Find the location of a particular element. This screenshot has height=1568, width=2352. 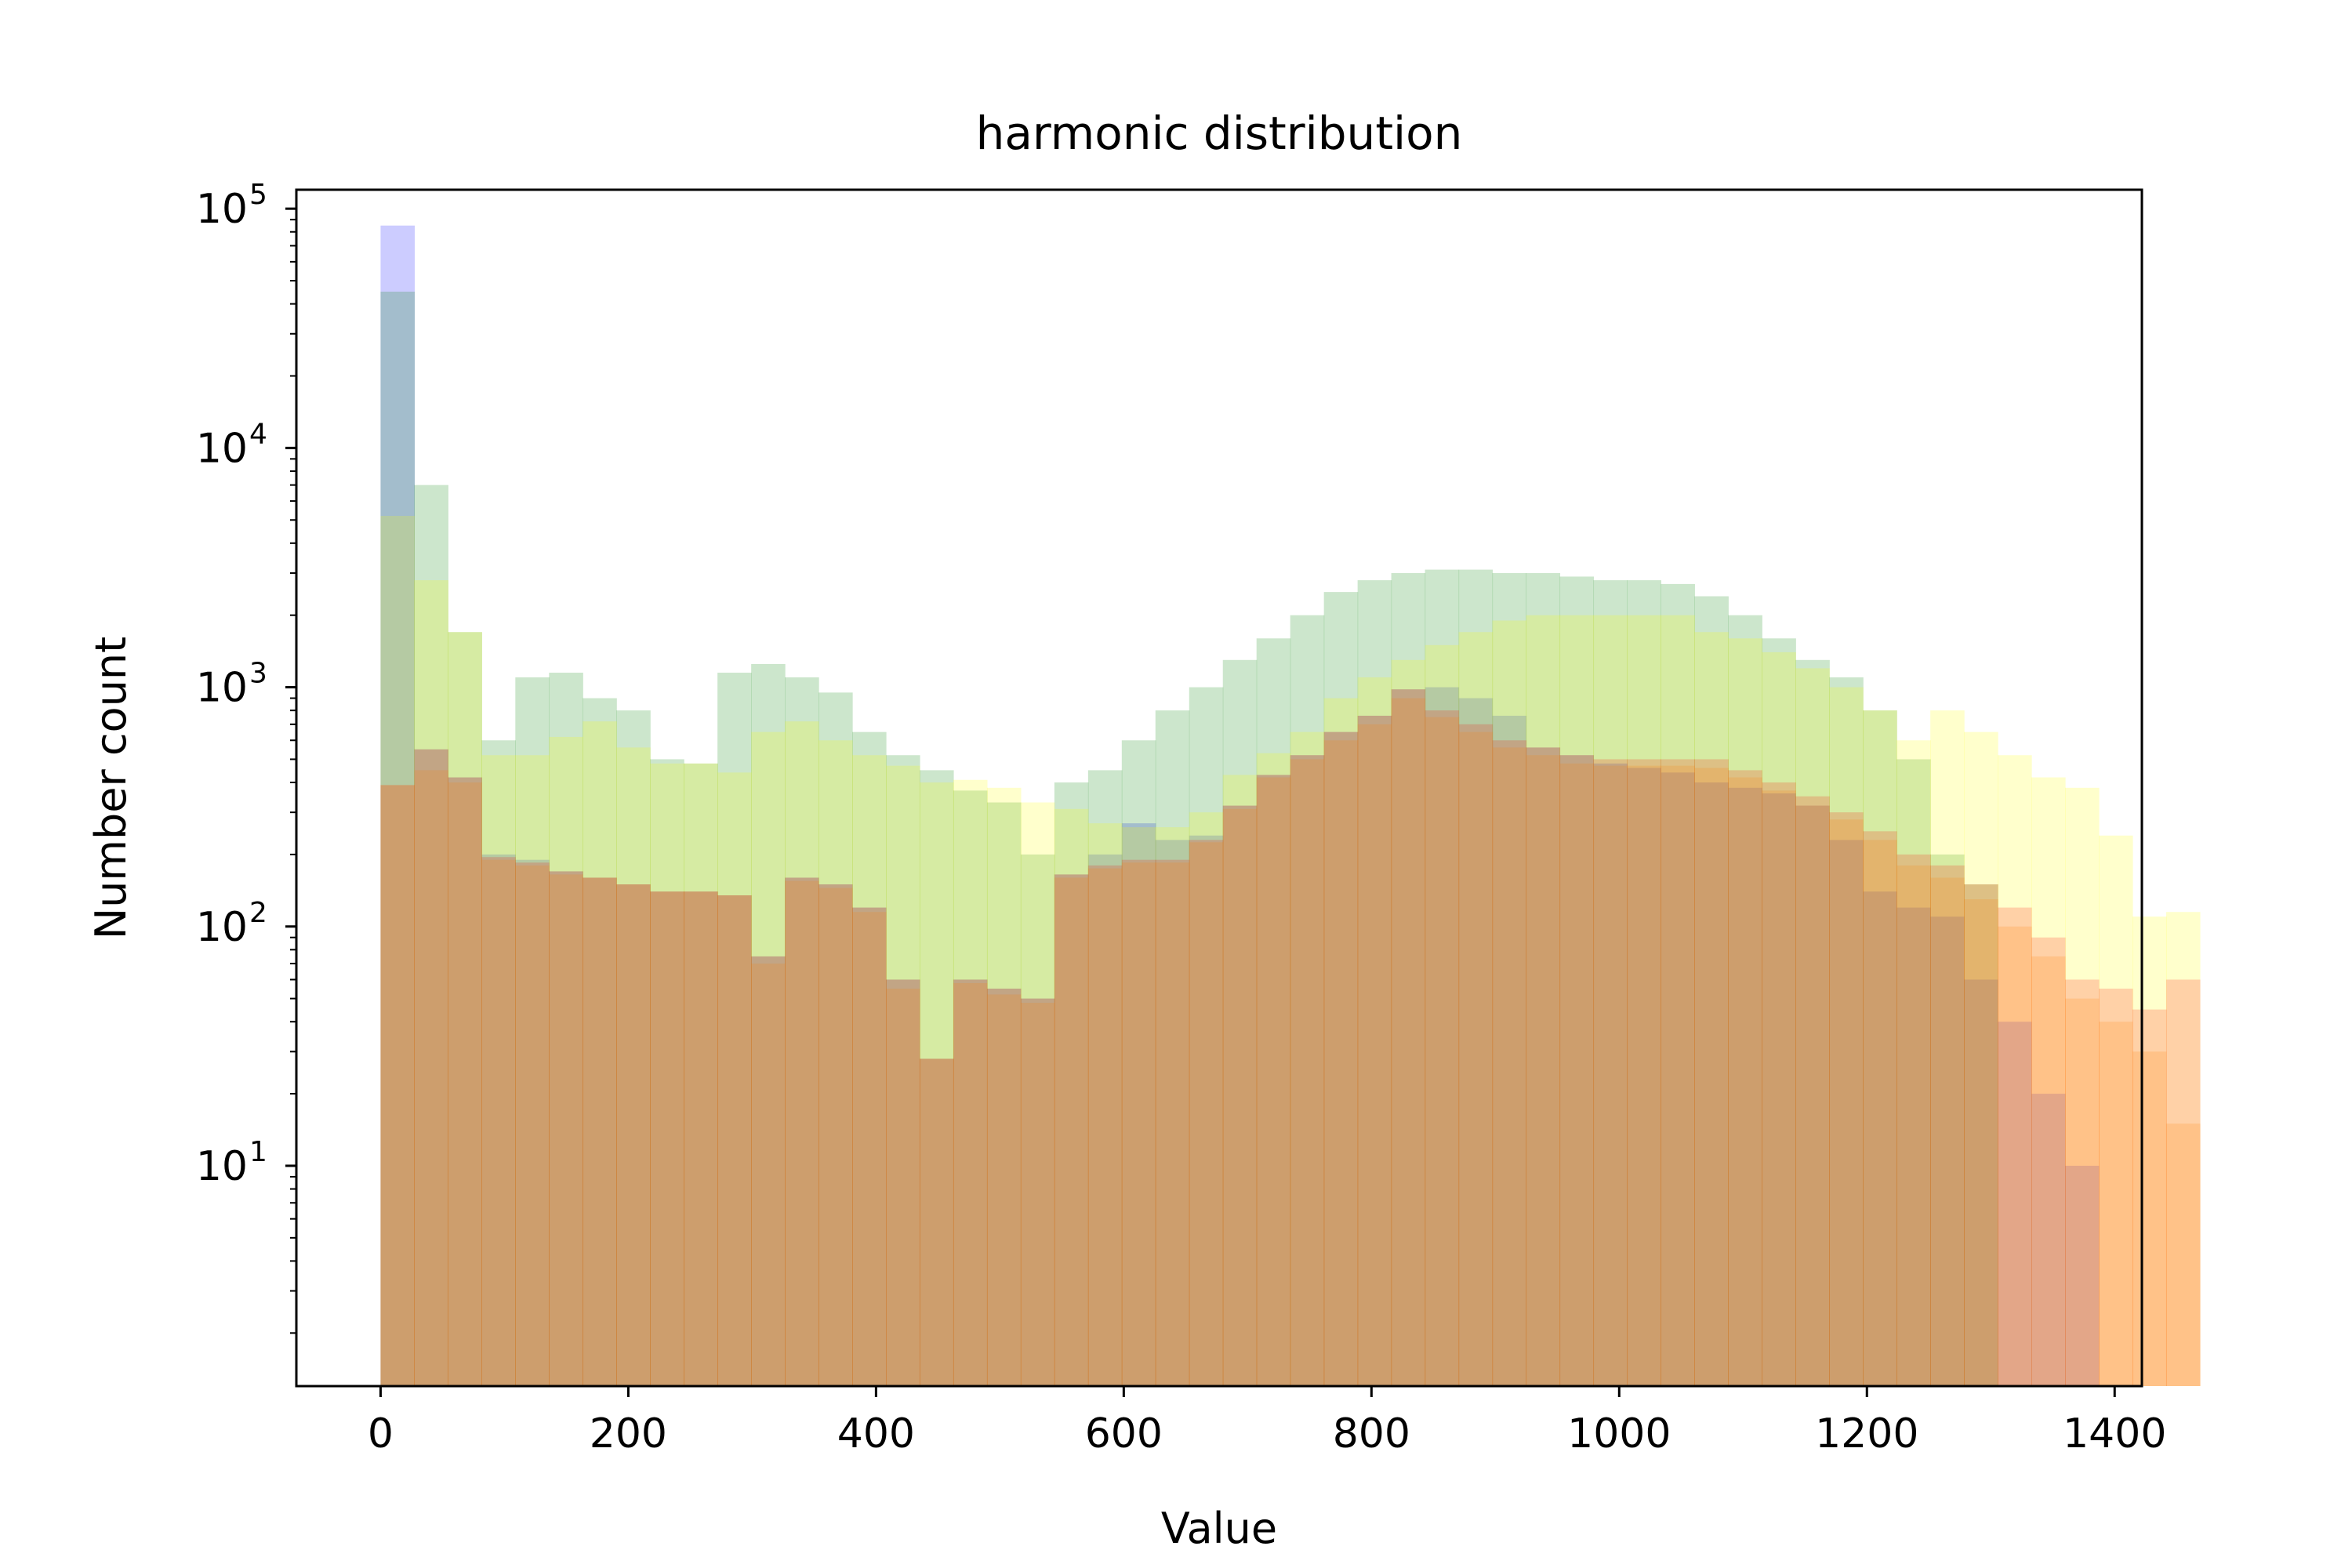

x-axis-label: Value is located at coordinates (1219, 1528).